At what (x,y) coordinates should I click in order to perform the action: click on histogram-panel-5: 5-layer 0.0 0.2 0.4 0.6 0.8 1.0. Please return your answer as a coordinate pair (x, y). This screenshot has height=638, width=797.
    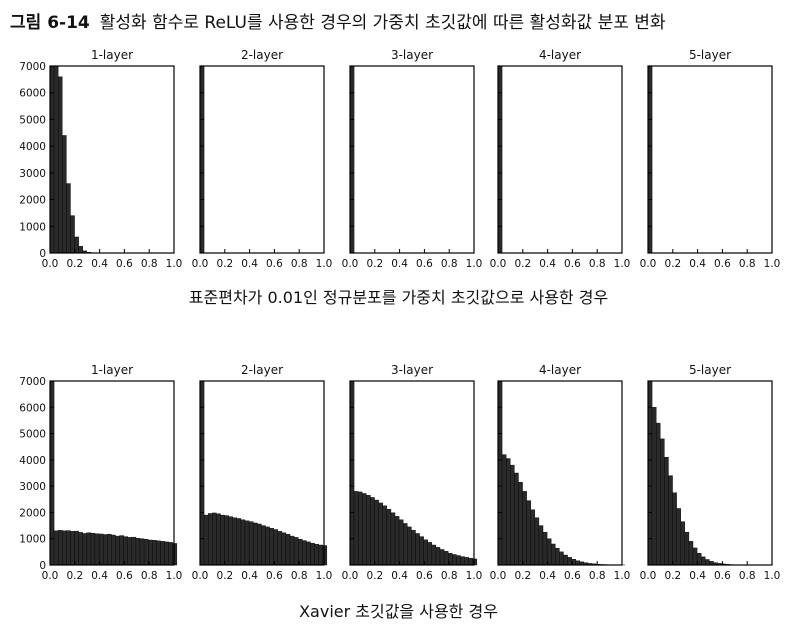
    Looking at the image, I should click on (710, 159).